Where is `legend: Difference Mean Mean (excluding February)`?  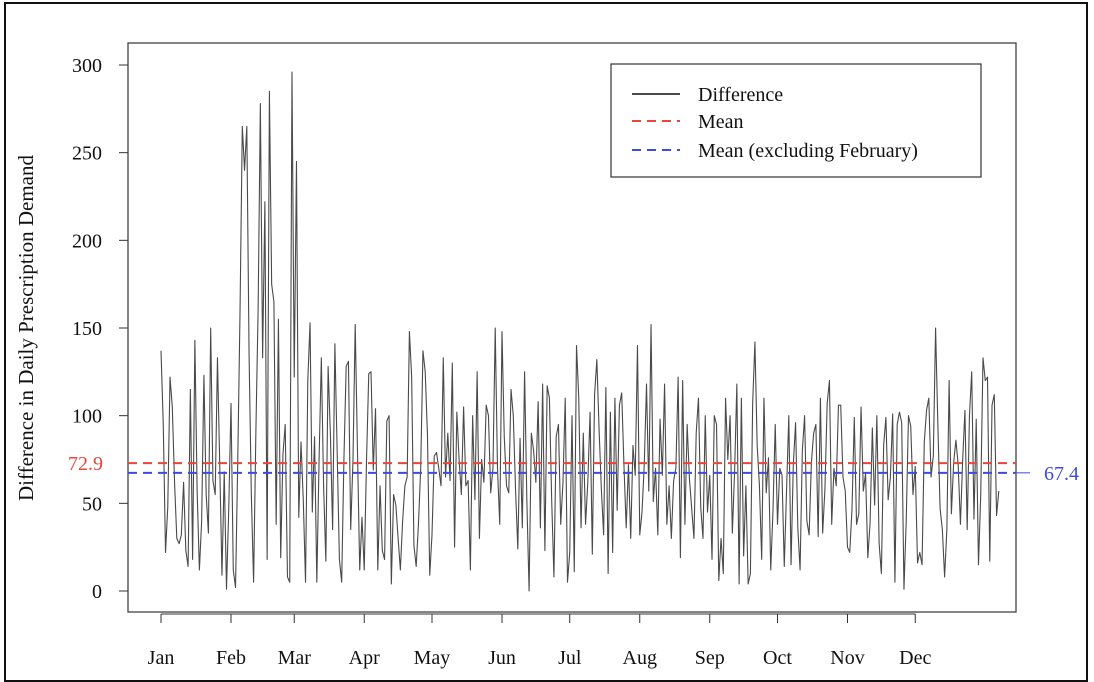 legend: Difference Mean Mean (excluding February) is located at coordinates (796, 120).